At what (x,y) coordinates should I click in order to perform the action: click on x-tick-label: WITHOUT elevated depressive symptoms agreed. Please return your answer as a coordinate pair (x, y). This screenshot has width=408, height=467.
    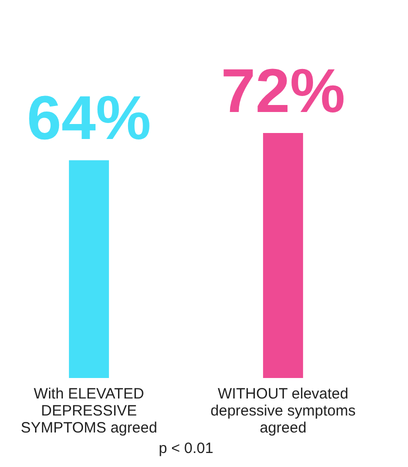
    Looking at the image, I should click on (283, 411).